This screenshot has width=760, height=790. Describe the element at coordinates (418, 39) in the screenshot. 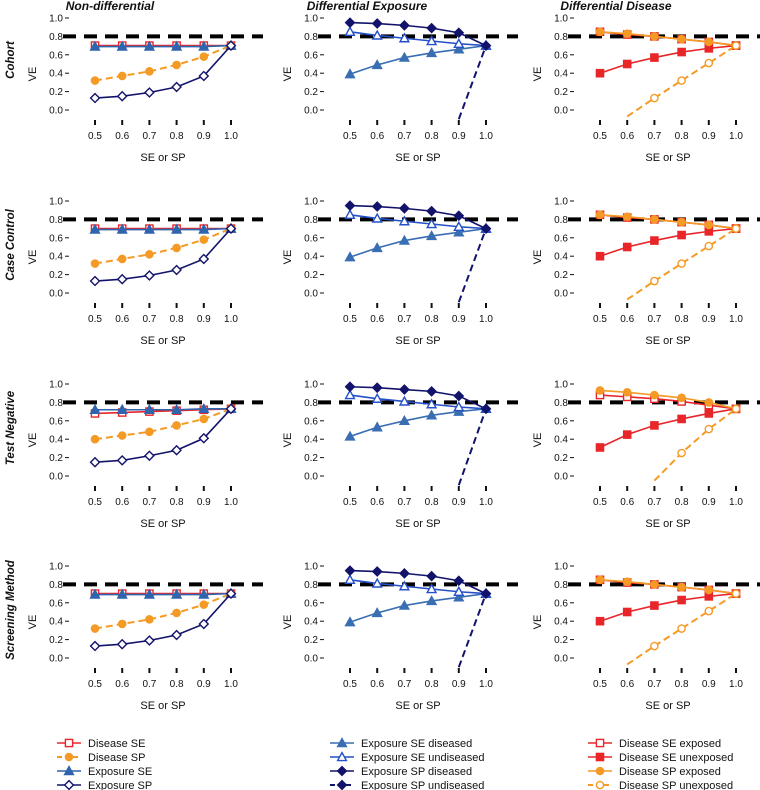

I see `series-line-ex_se_u` at that location.